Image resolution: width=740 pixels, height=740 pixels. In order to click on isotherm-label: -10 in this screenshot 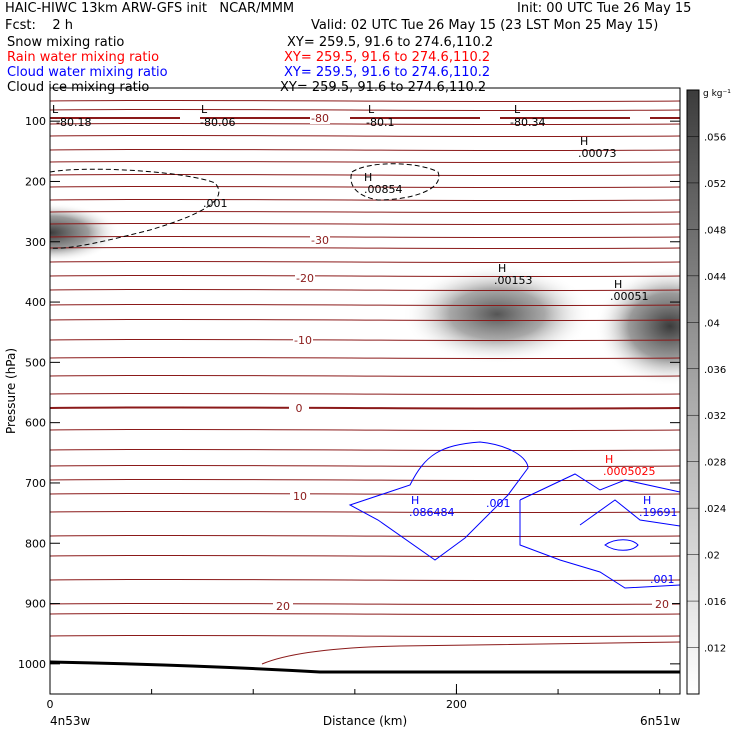, I will do `click(303, 340)`.